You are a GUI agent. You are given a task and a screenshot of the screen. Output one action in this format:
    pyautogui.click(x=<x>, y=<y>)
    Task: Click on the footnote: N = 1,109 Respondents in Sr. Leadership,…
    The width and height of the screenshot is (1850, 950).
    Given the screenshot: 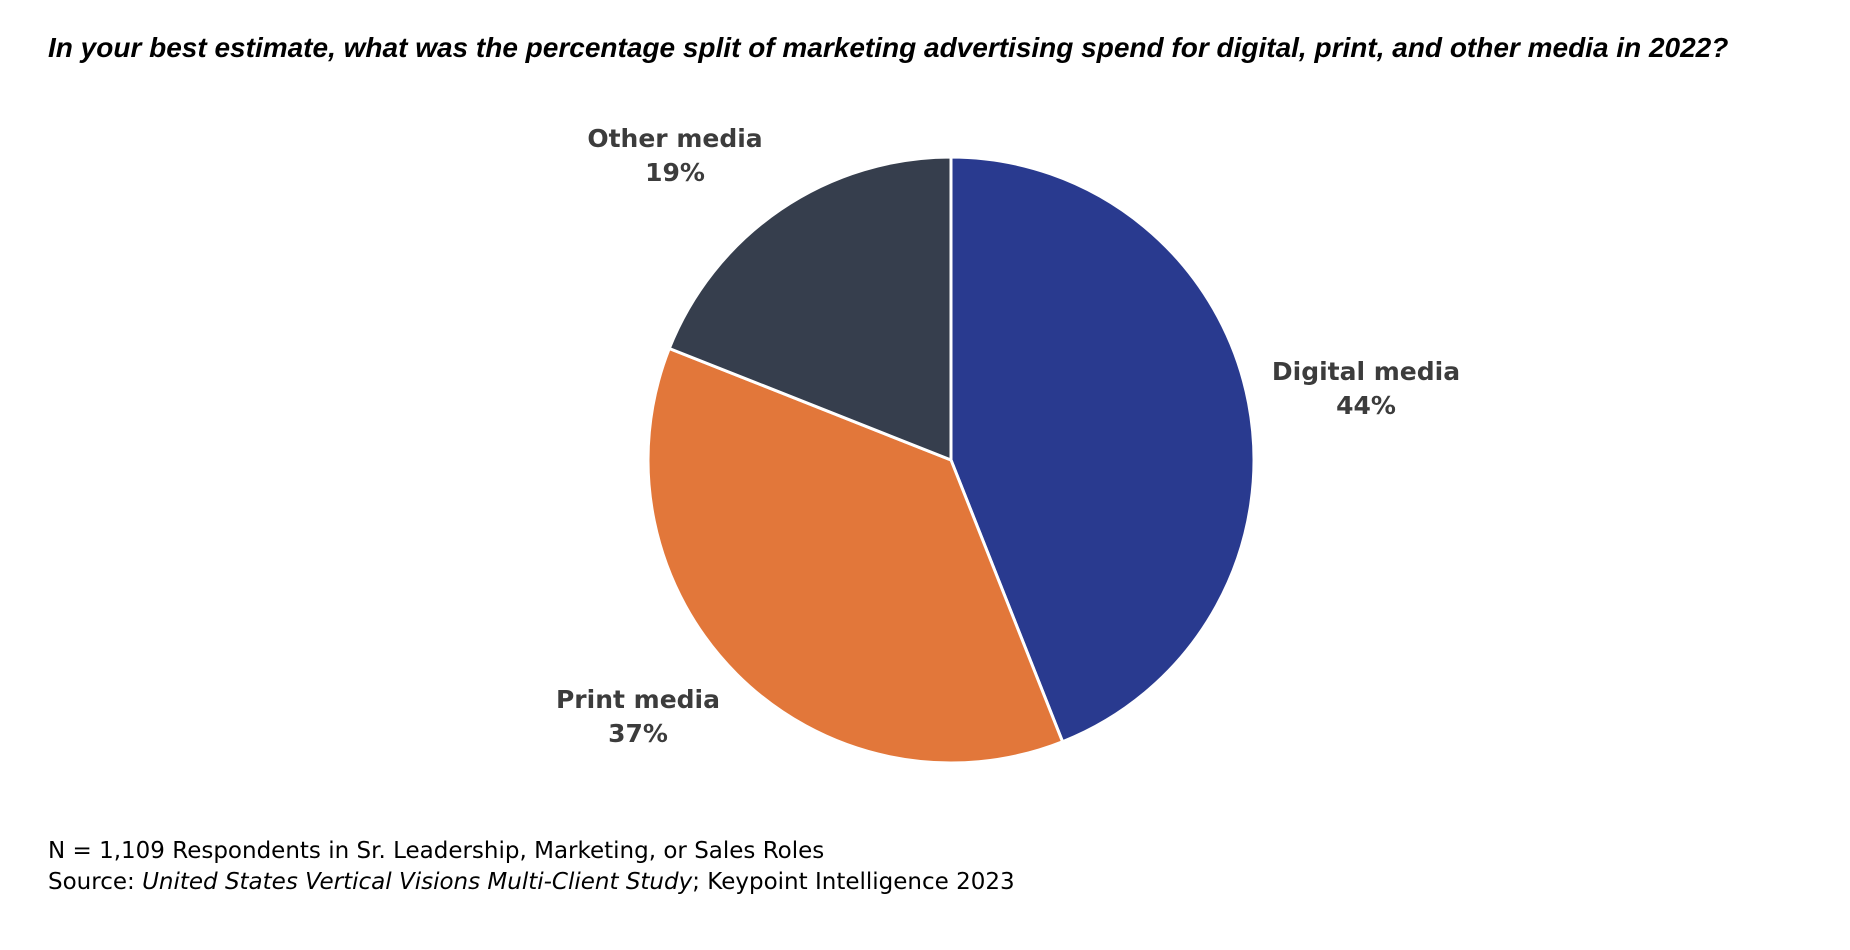 What is the action you would take?
    pyautogui.click(x=531, y=867)
    